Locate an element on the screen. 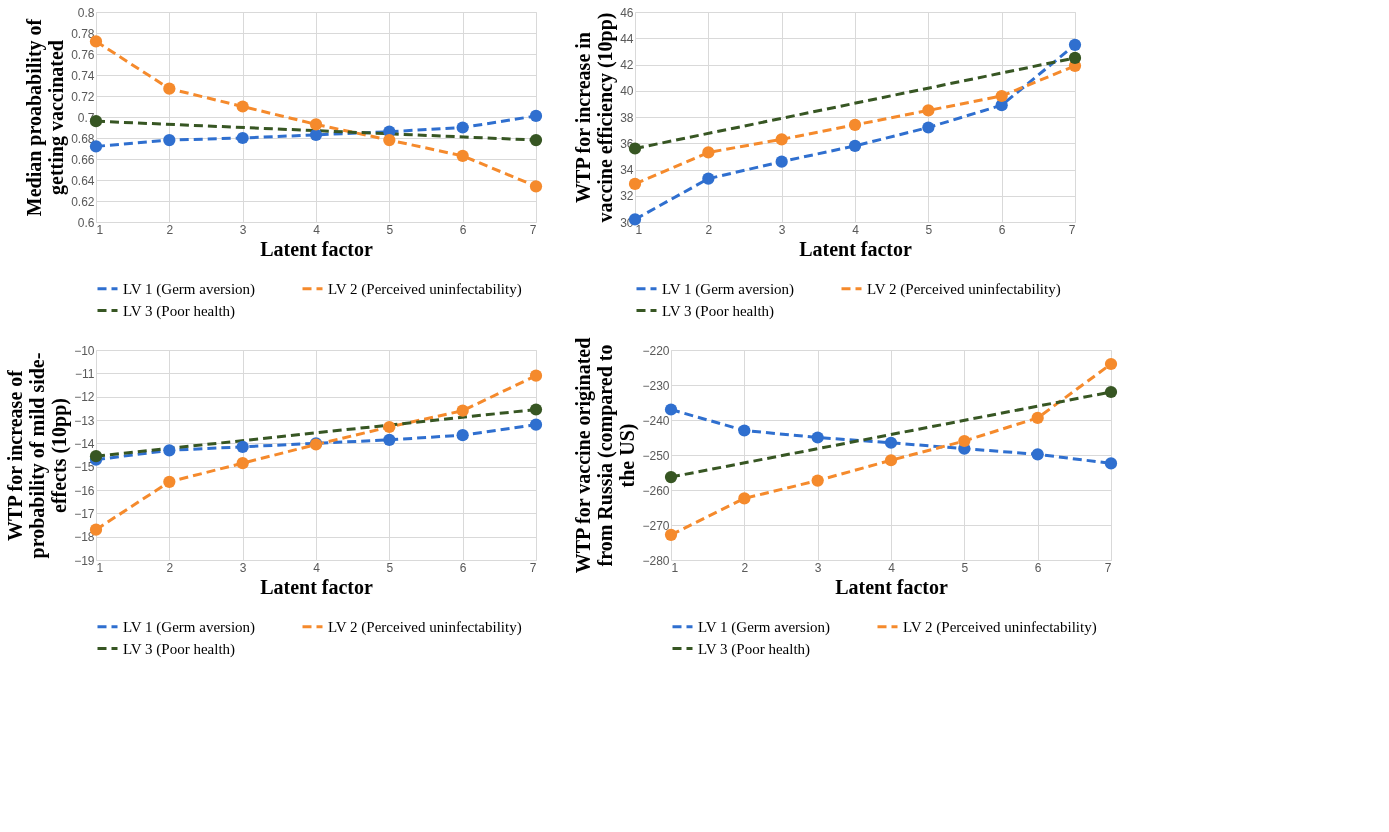  y-axis-title: WTP for increase in vaccine efficiency (10pp) is located at coordinates (595, 117).